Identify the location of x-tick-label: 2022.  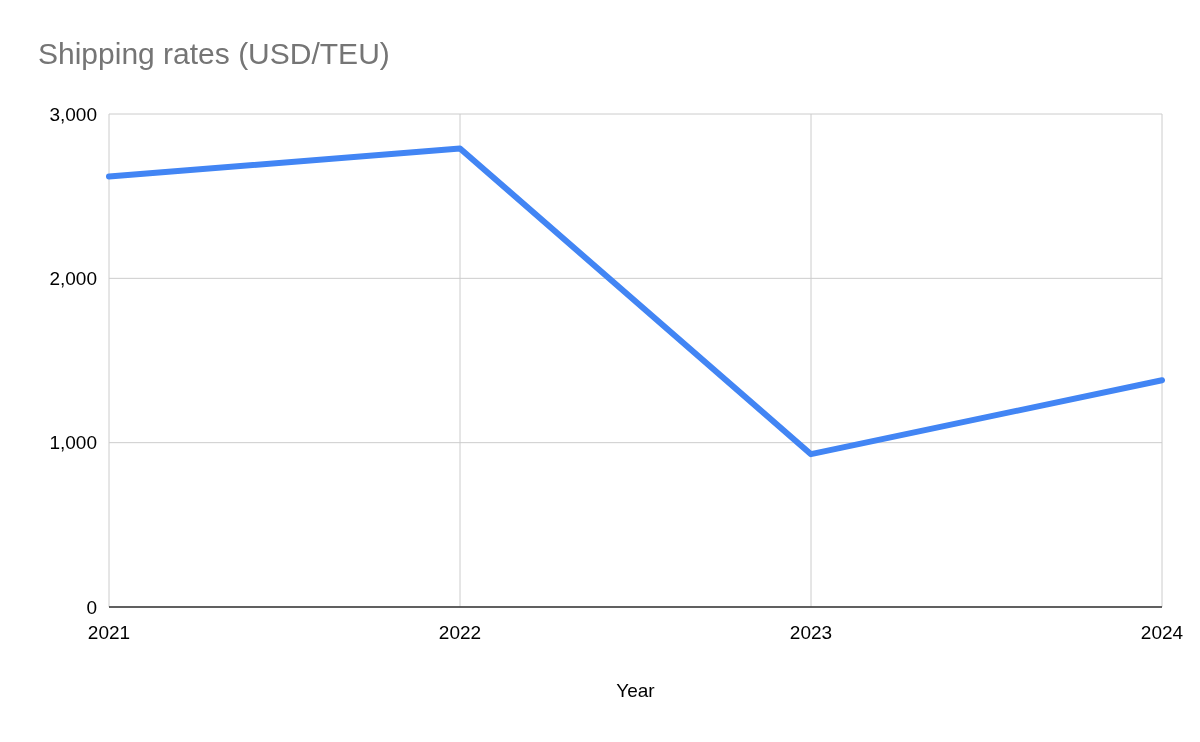
(460, 632).